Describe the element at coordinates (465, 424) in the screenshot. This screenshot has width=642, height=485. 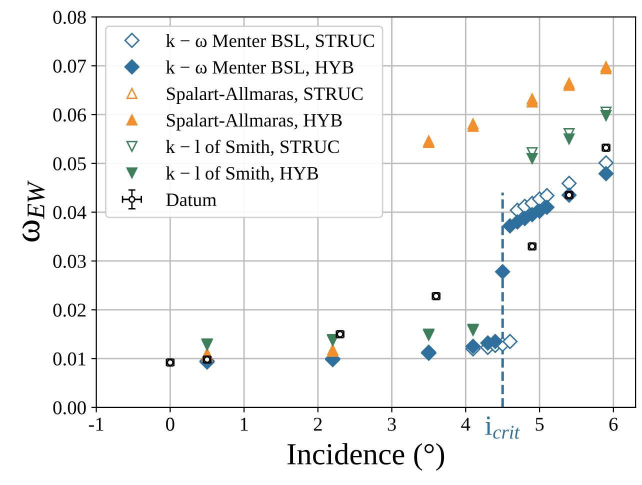
I see `x-tick-label: 4` at that location.